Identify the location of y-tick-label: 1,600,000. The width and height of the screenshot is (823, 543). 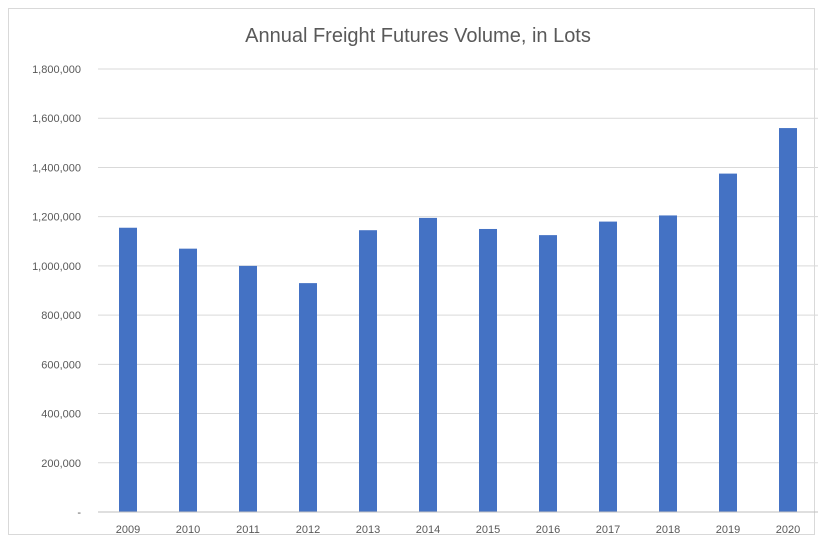
(56, 119).